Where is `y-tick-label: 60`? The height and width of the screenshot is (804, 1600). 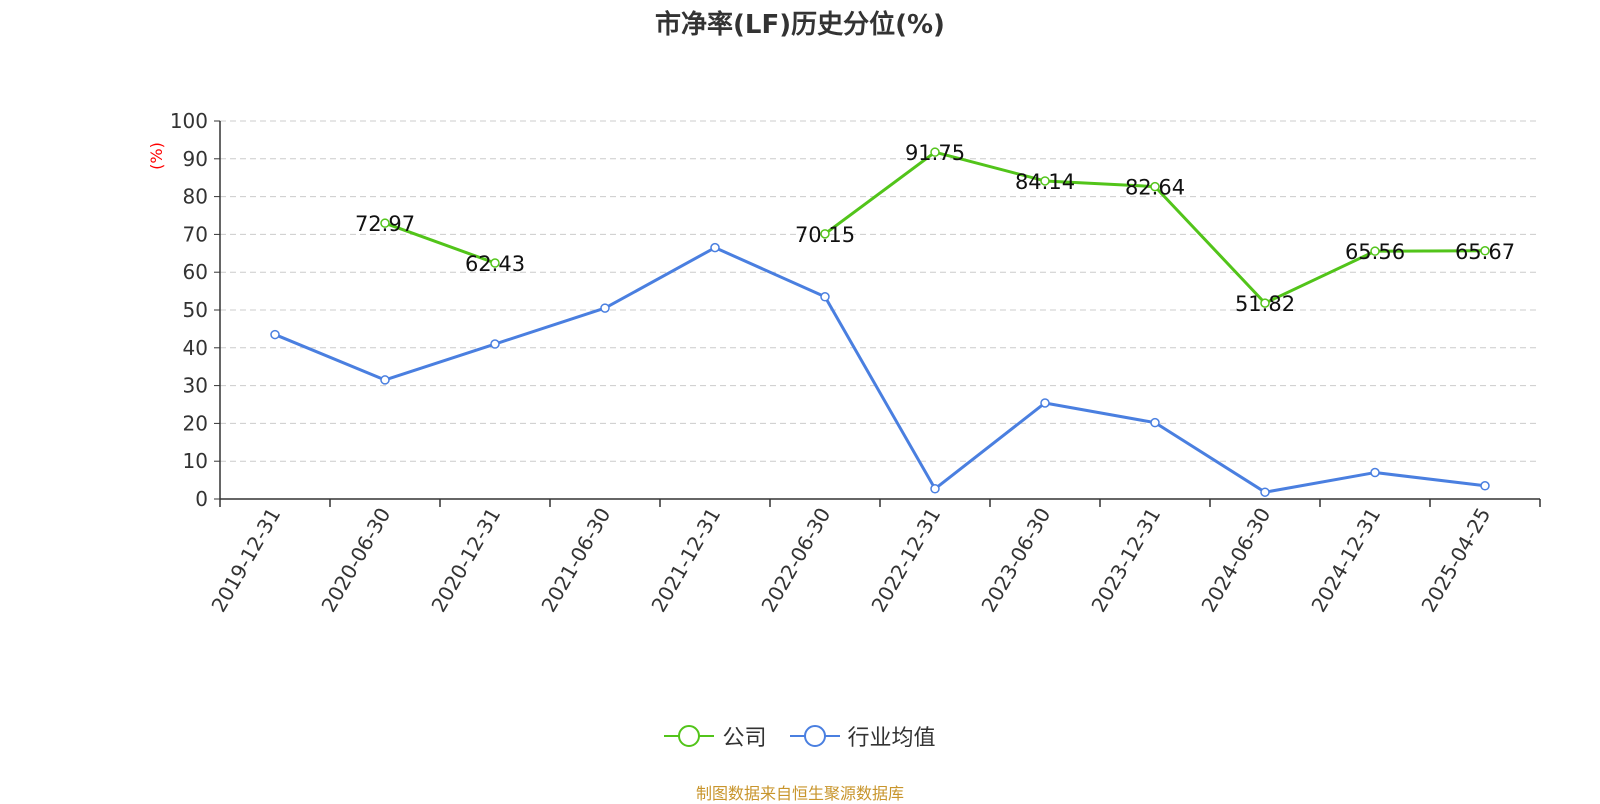 y-tick-label: 60 is located at coordinates (195, 272).